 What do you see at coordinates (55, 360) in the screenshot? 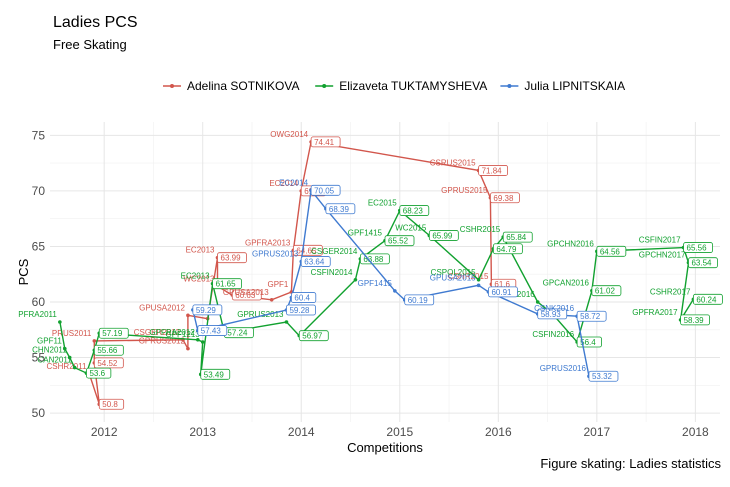
I see `competition-label: CAN2011` at bounding box center [55, 360].